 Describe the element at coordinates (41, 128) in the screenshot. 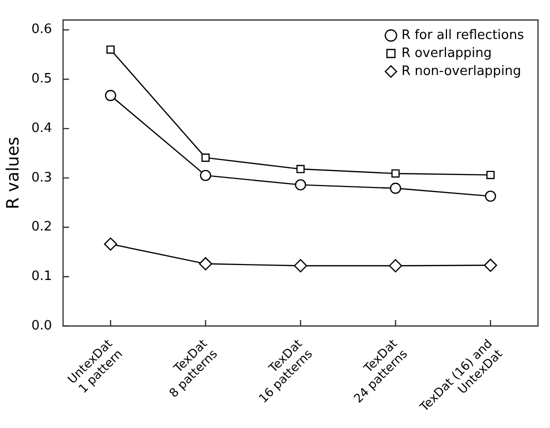

I see `y-tick-label: 0.4` at that location.